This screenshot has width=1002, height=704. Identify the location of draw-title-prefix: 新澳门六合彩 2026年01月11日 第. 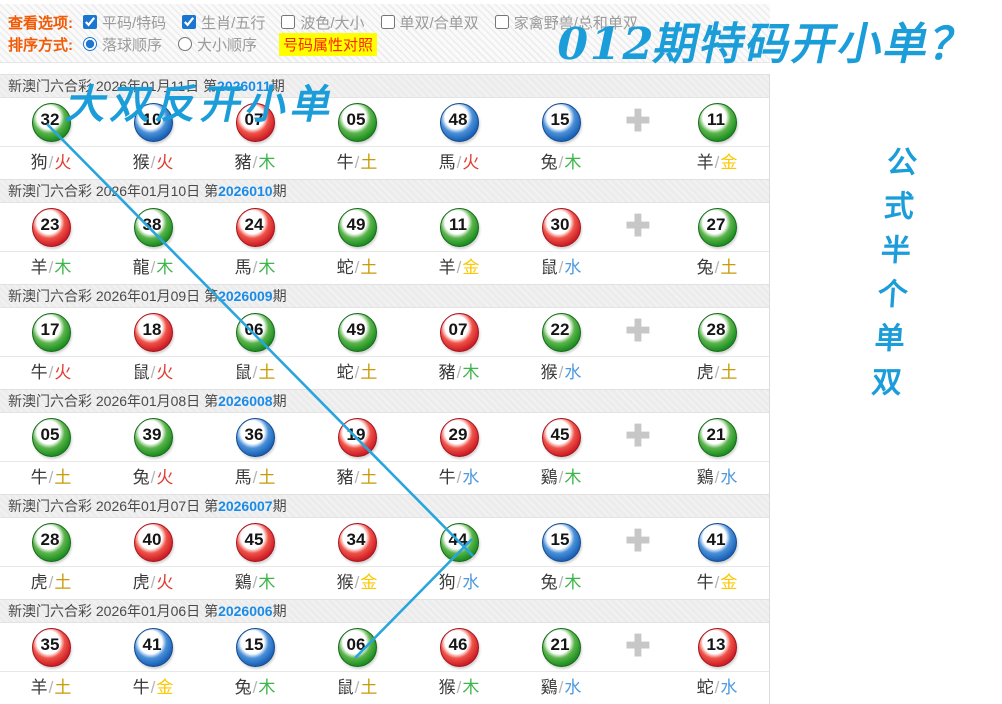
(113, 86).